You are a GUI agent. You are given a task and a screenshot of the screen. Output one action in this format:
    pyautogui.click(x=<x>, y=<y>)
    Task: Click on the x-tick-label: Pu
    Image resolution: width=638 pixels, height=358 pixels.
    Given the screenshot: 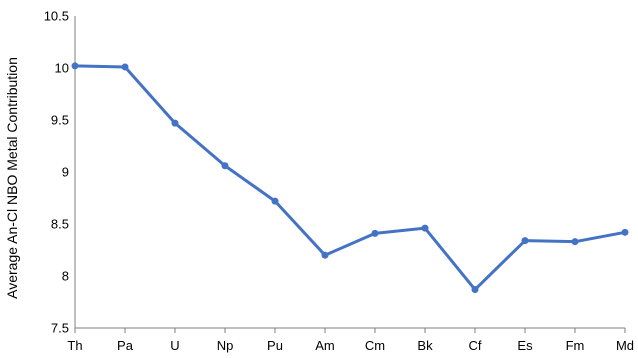 What is the action you would take?
    pyautogui.click(x=275, y=345)
    